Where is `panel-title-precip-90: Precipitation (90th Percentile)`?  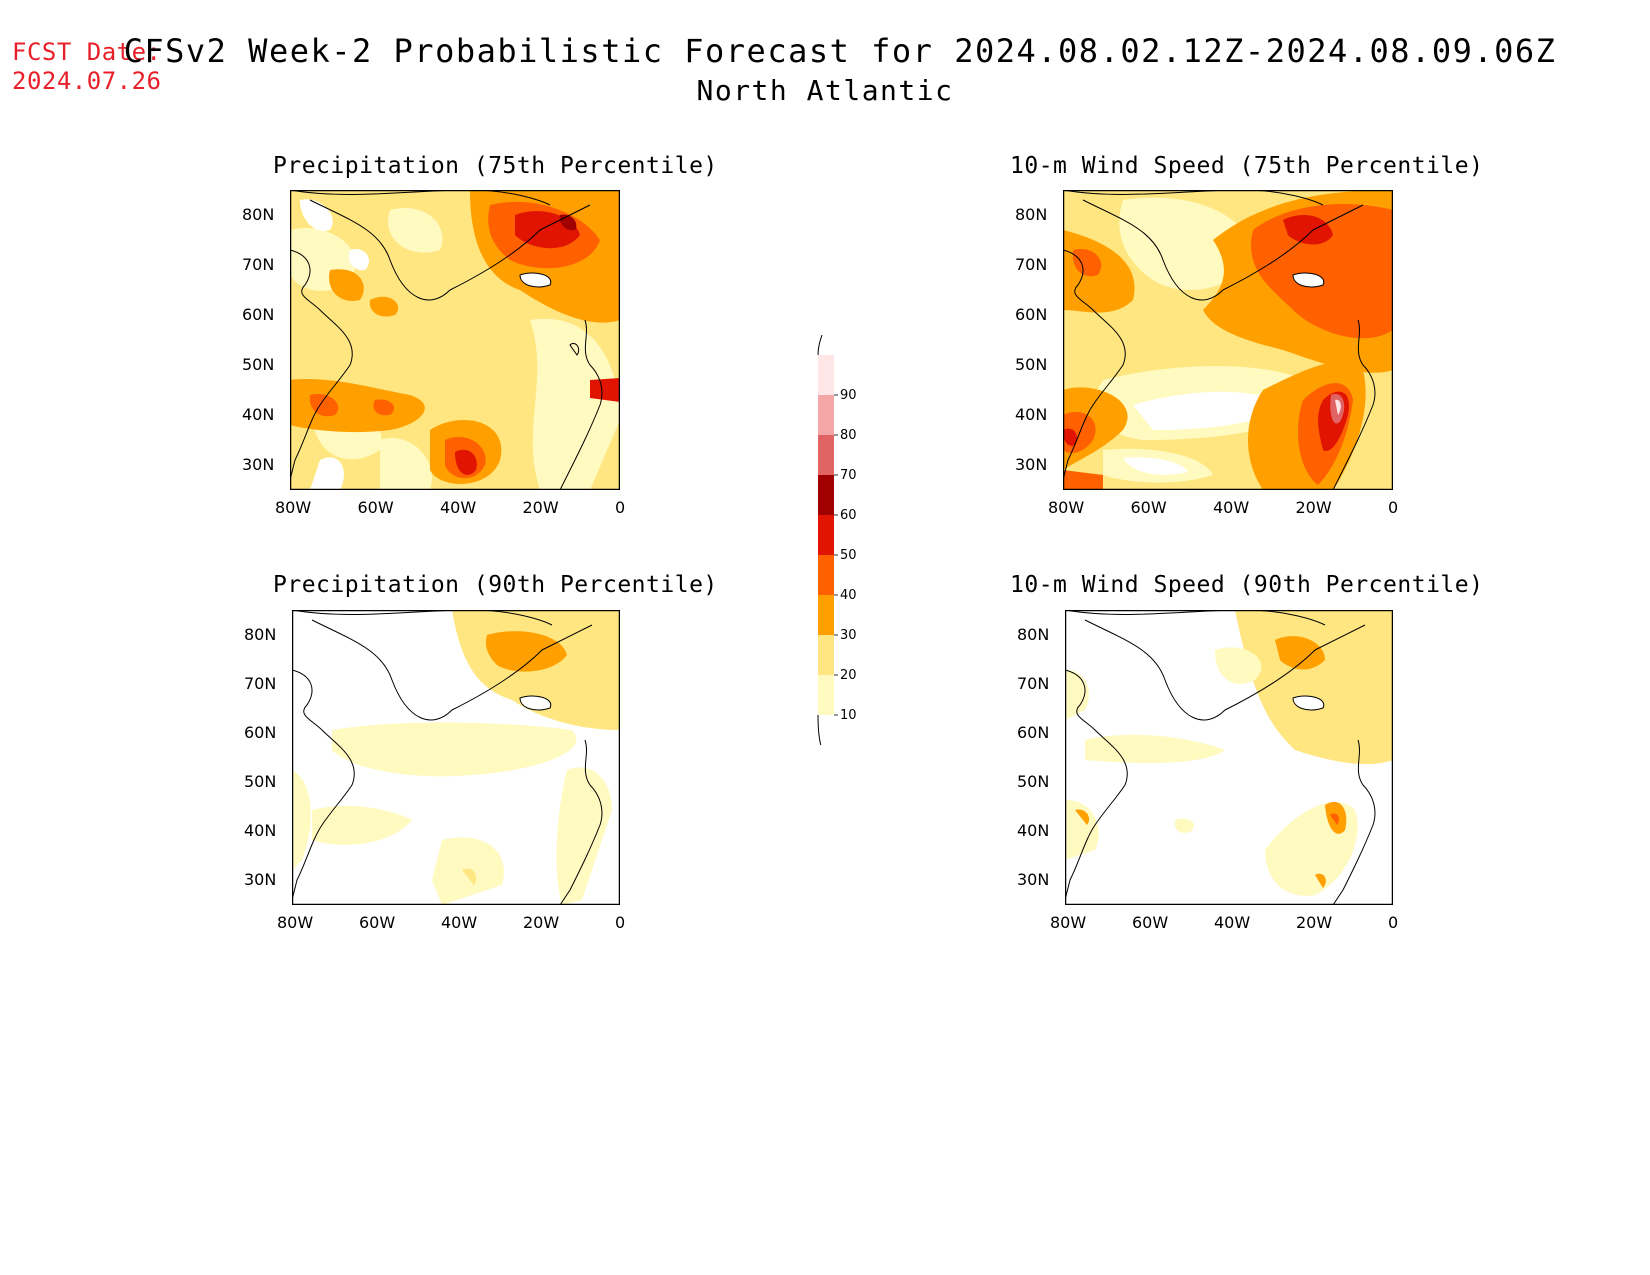
panel-title-precip-90: Precipitation (90th Percentile) is located at coordinates (495, 585).